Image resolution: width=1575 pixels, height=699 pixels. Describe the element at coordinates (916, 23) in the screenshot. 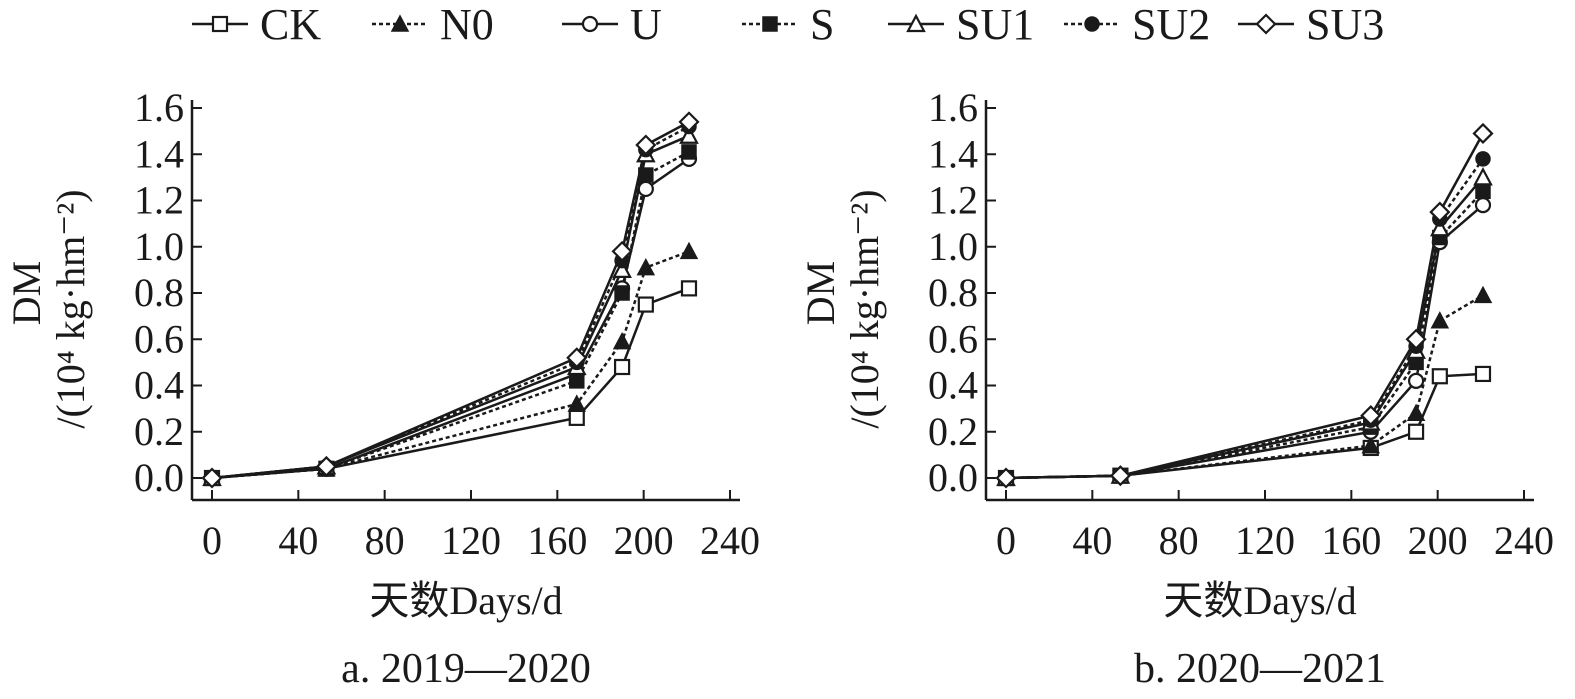

I see `legend-marker-su1` at that location.